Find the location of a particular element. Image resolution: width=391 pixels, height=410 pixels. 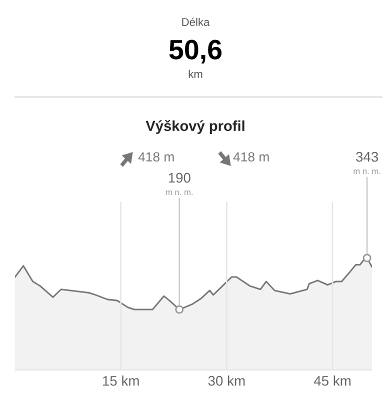

chart-title: Výškový profil is located at coordinates (195, 127).